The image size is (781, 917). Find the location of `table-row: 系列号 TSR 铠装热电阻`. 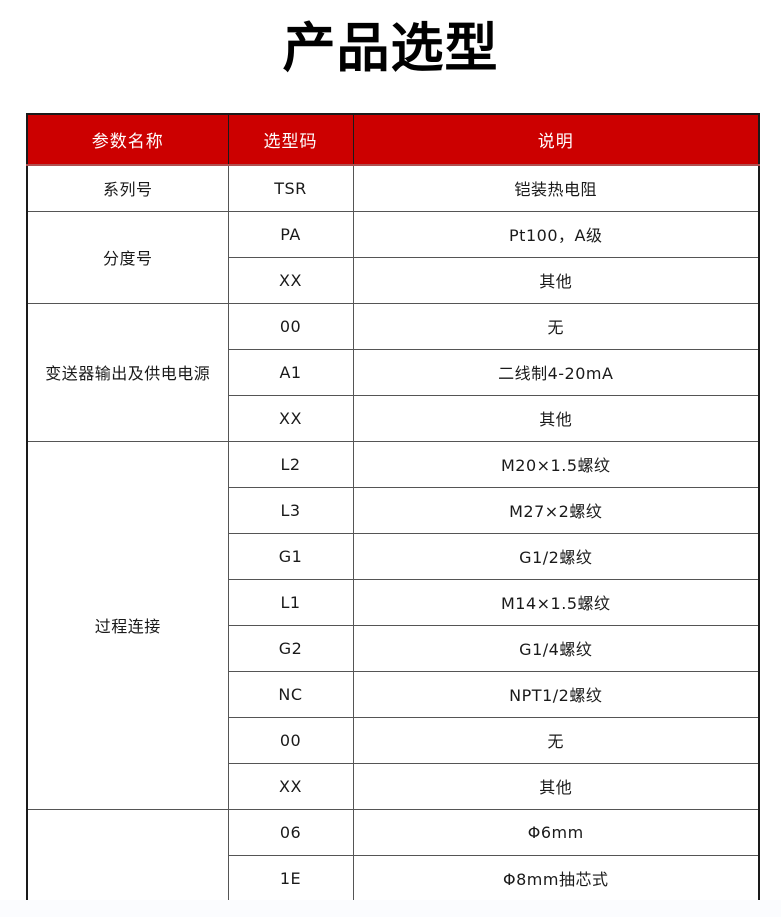

table-row: 系列号 TSR 铠装热电阻 is located at coordinates (393, 188).